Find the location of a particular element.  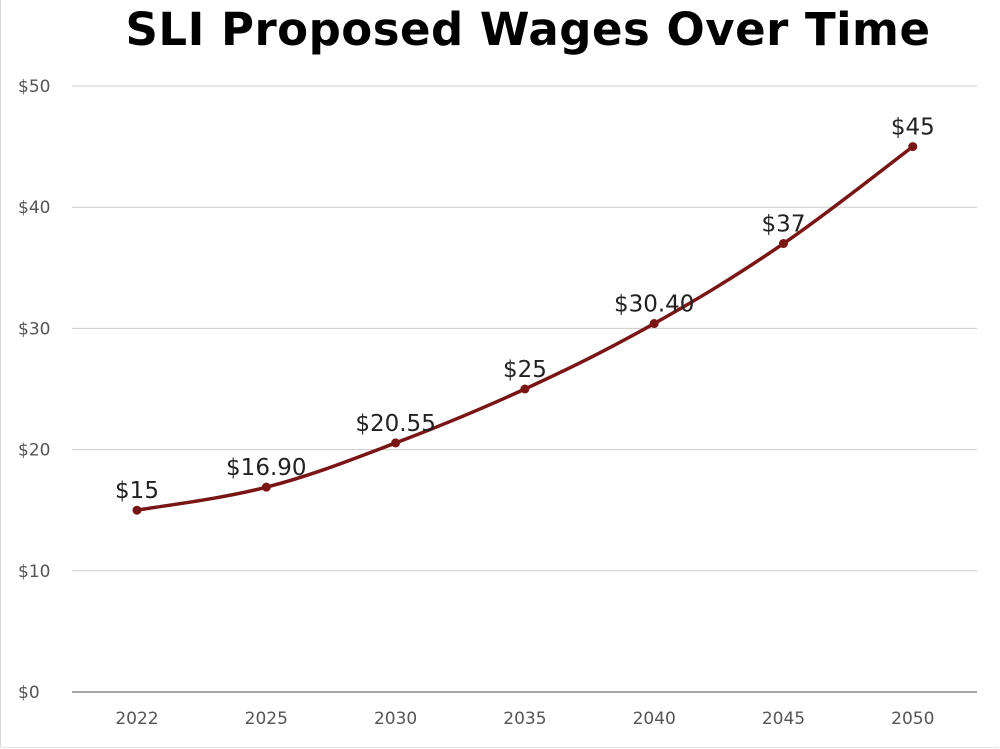

y-tick-label: $10 is located at coordinates (34, 572).